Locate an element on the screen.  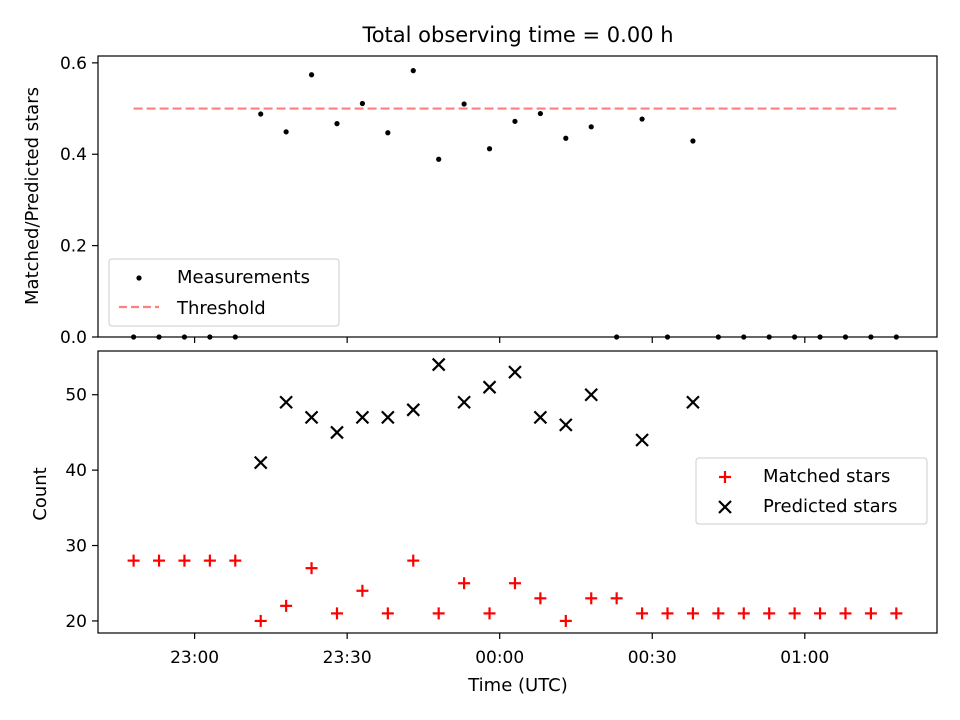
bottom-legend-box is located at coordinates (811, 491).